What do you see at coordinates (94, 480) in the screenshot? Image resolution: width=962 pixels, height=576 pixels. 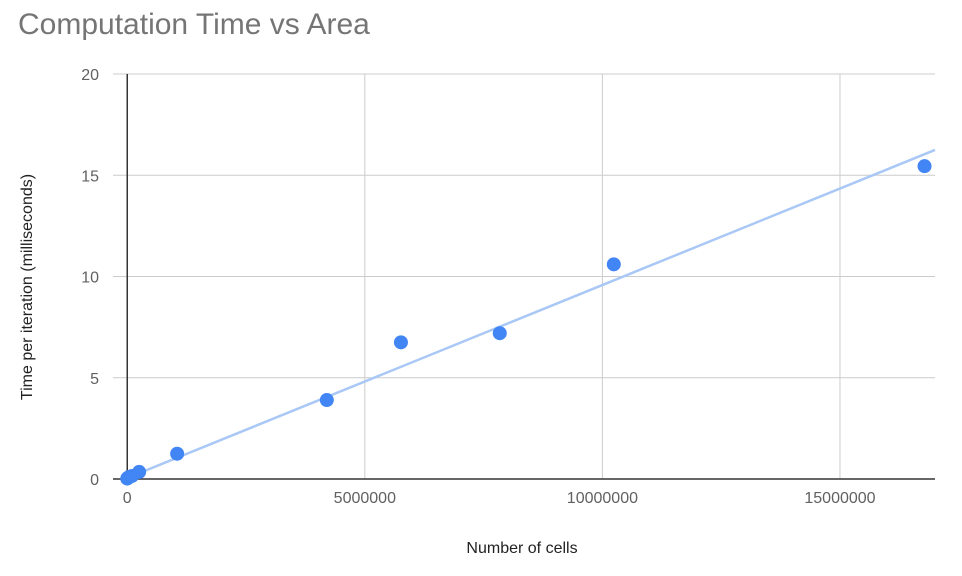 I see `y-tick-label: 0` at bounding box center [94, 480].